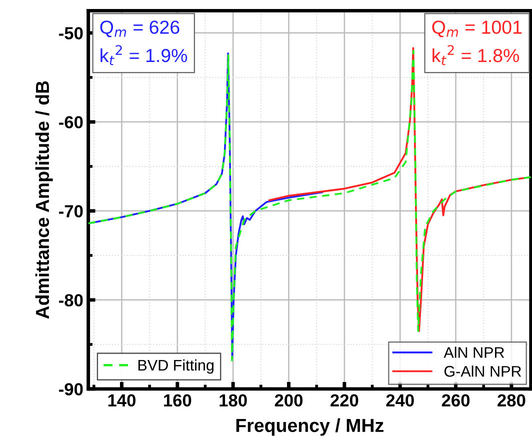 The image size is (532, 445). Describe the element at coordinates (71, 389) in the screenshot. I see `y-tick-label: -90` at that location.